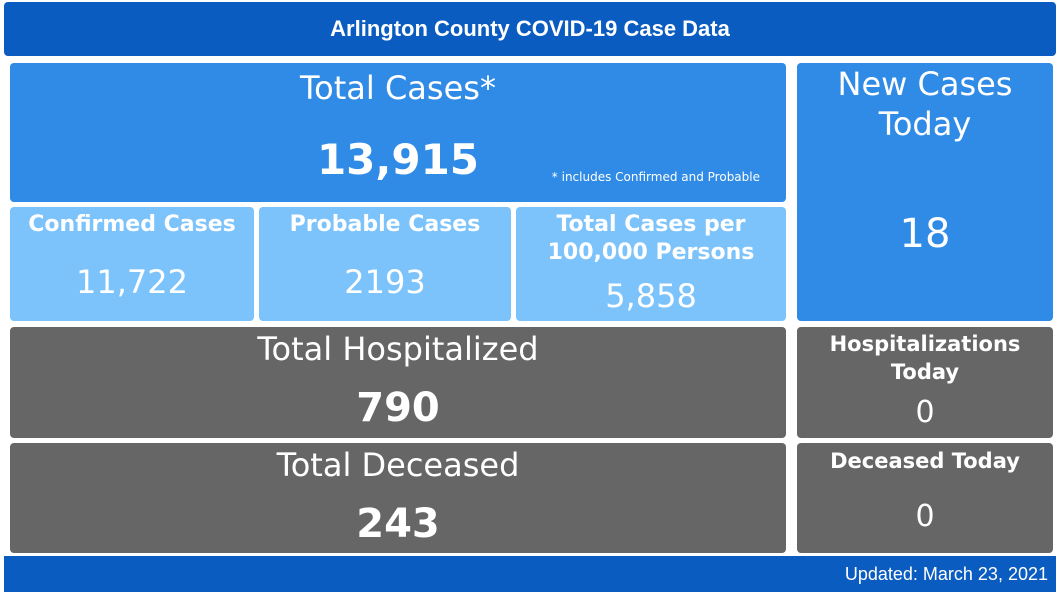  What do you see at coordinates (398, 465) in the screenshot?
I see `total-deceased-label: Total Deceased` at bounding box center [398, 465].